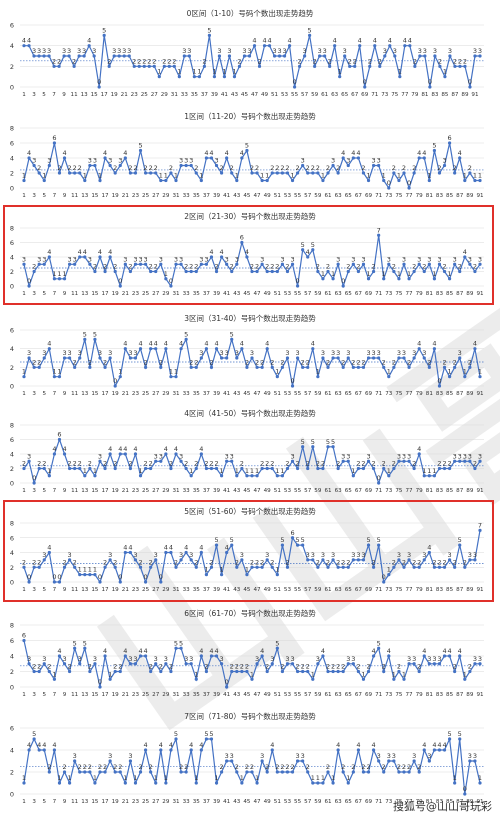 Image resolution: width=500 pixels, height=820 pixels. What do you see at coordinates (146, 491) in the screenshot?
I see `x-tick-label: 25` at bounding box center [146, 491].